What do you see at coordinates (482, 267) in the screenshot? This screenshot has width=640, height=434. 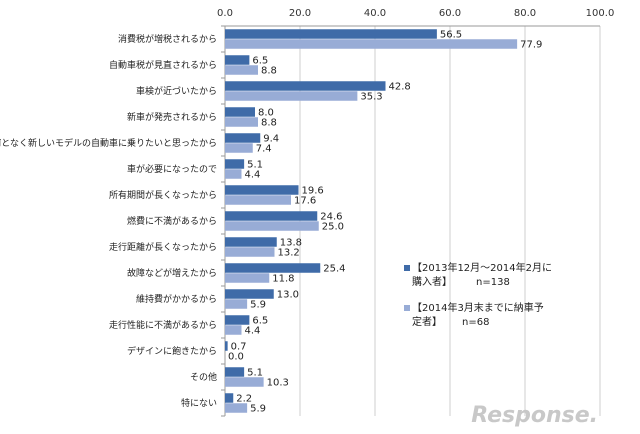 I see `legend-label: 【2013年12月～2014年2月に` at bounding box center [482, 267].